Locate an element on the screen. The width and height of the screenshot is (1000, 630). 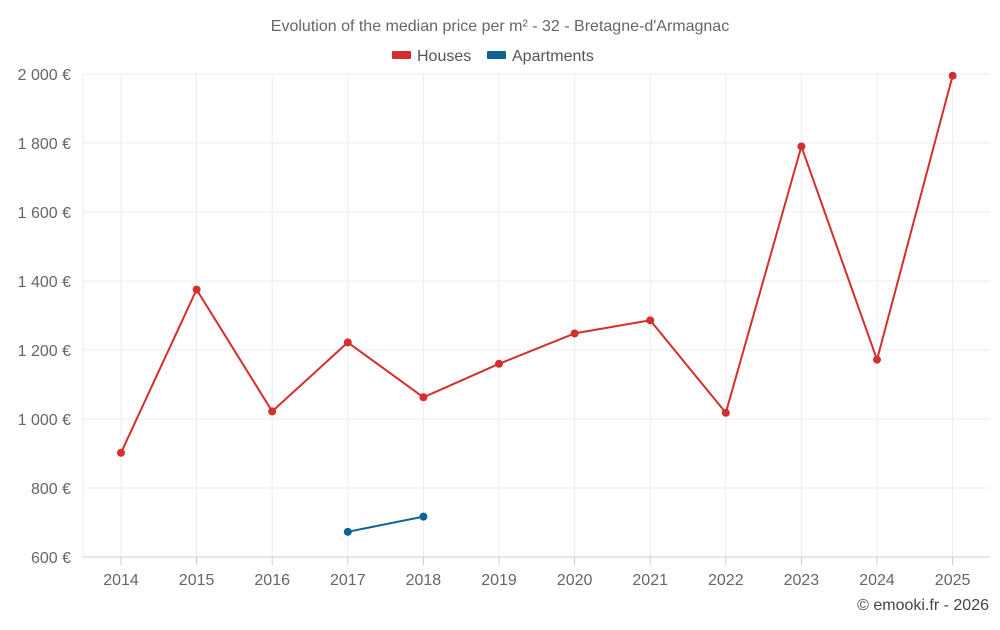
y-tick-label: 1 600 € is located at coordinates (44, 213).